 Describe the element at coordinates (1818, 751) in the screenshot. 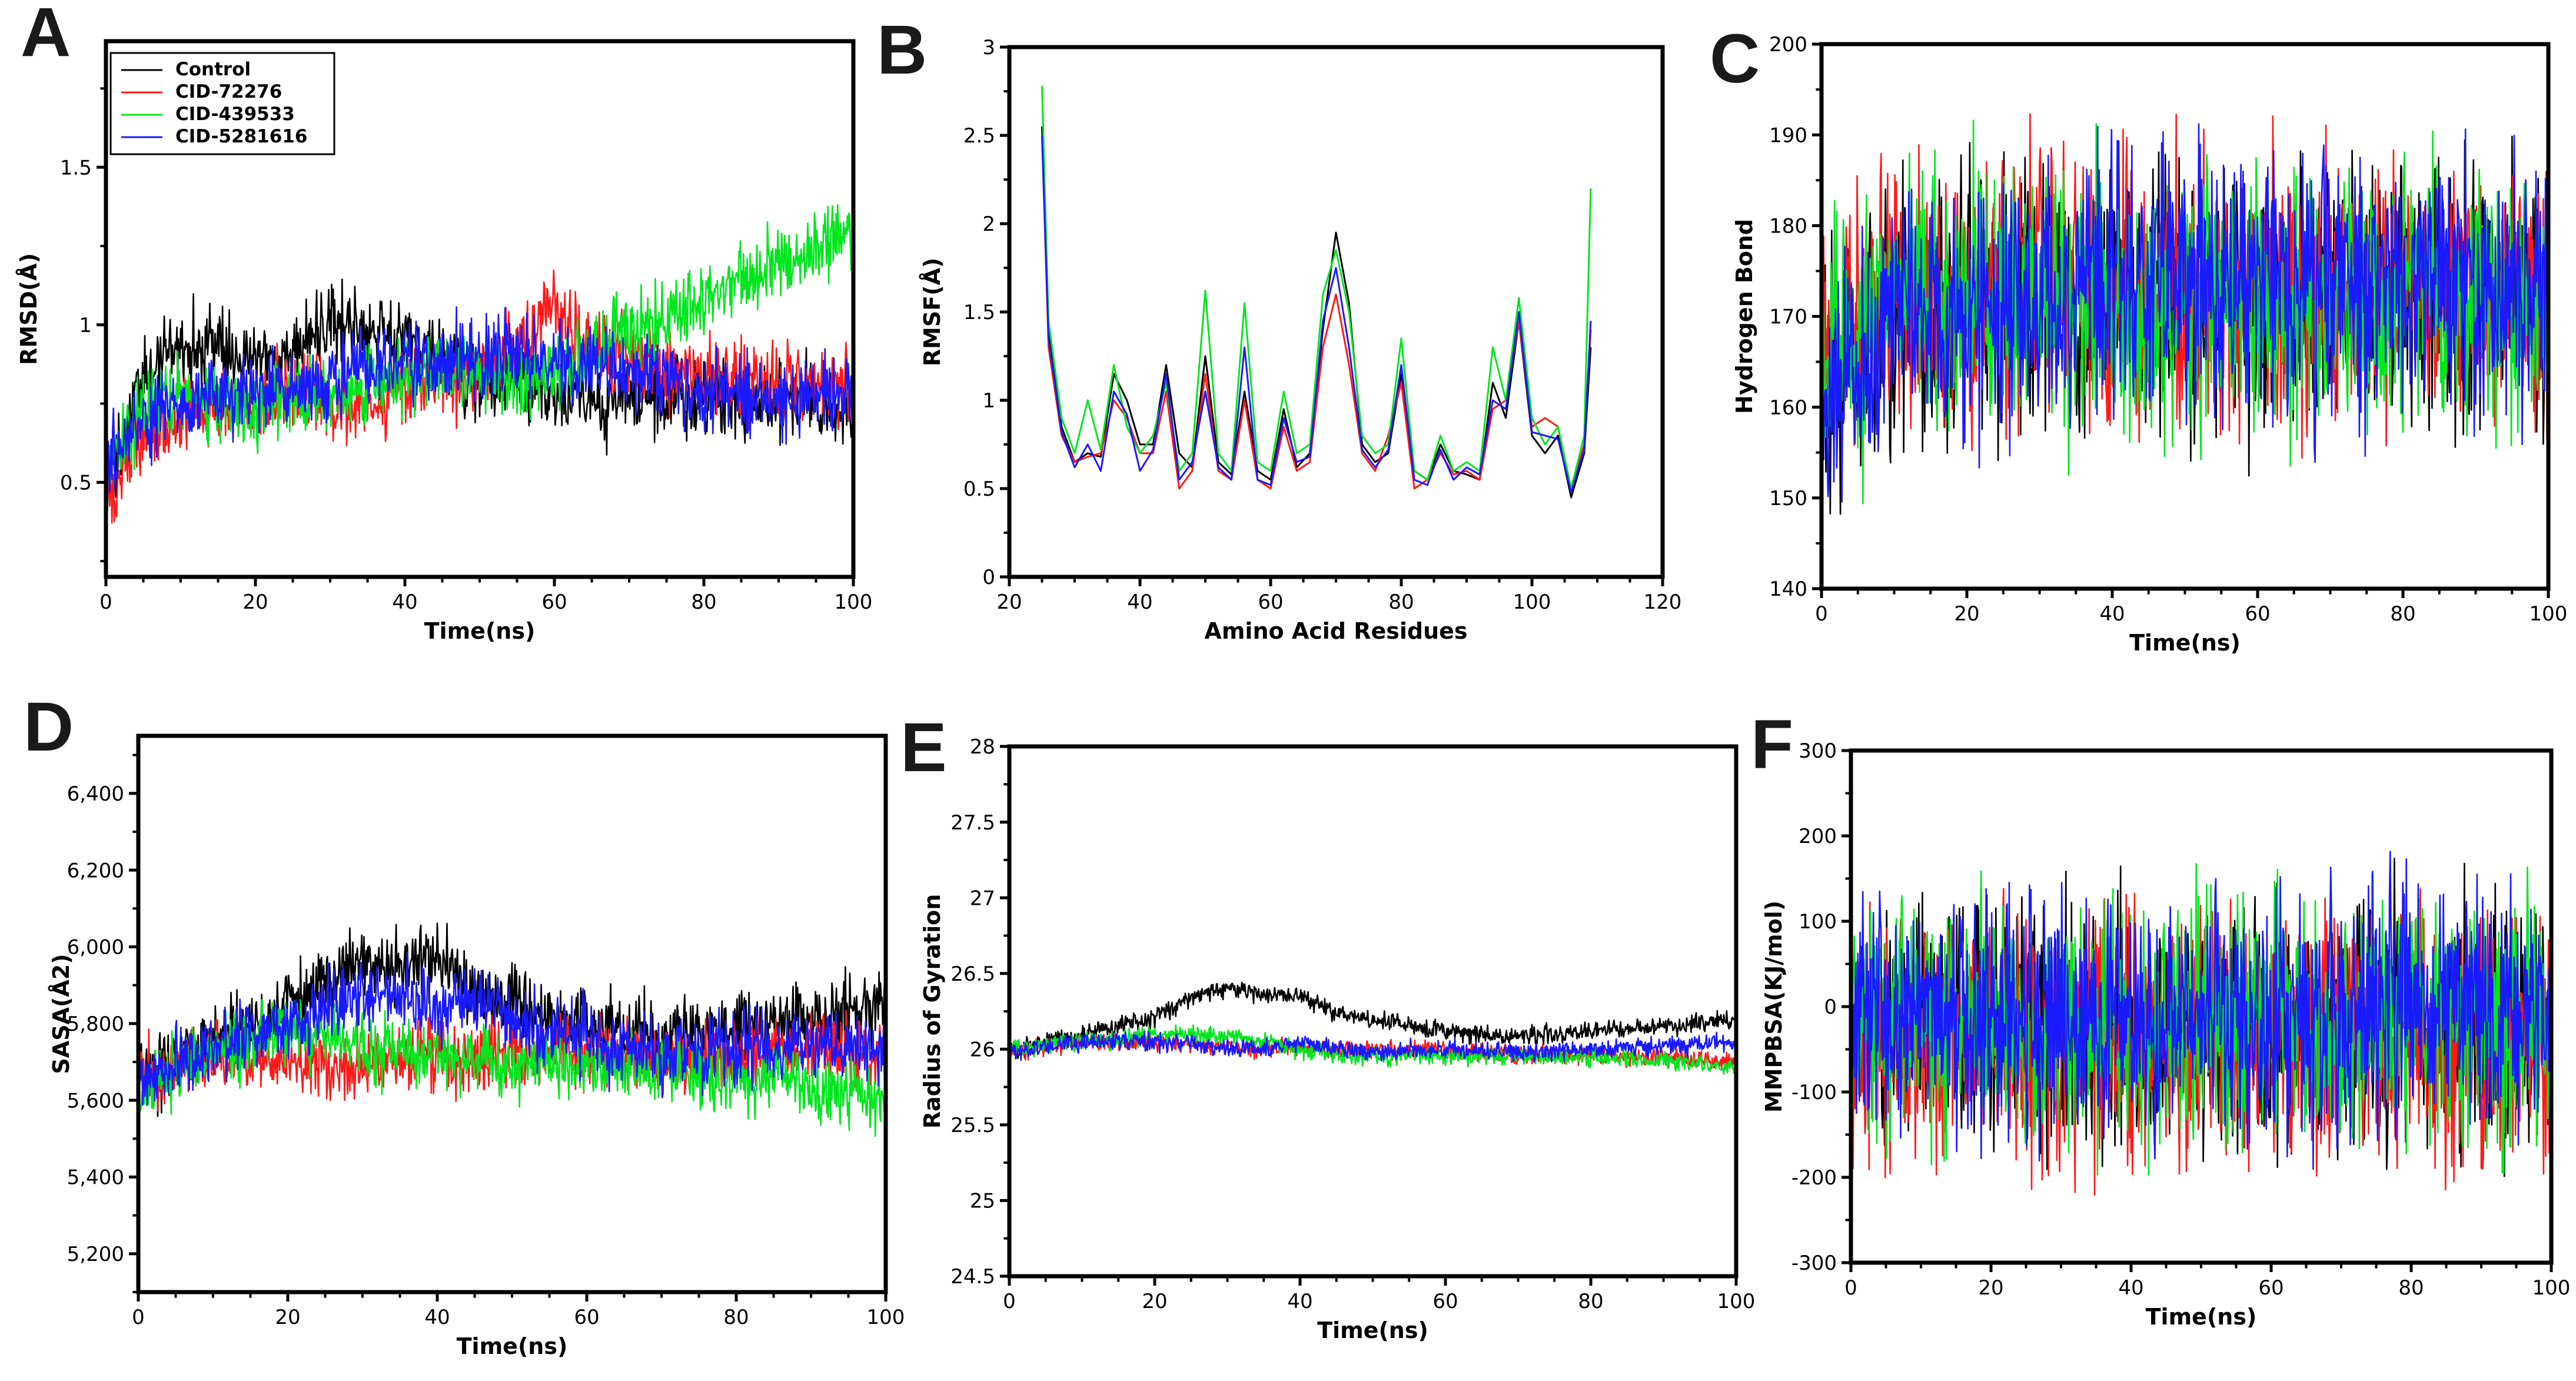

I see `y-tick-label: 300` at that location.